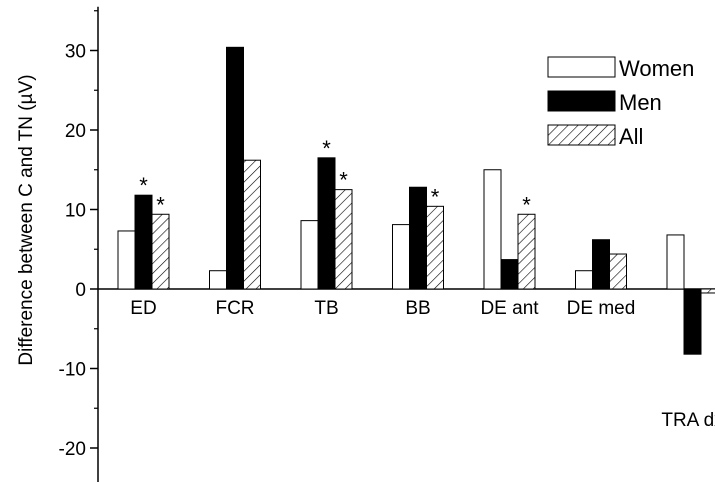  What do you see at coordinates (581, 67) in the screenshot?
I see `legend-swatch-women` at bounding box center [581, 67].